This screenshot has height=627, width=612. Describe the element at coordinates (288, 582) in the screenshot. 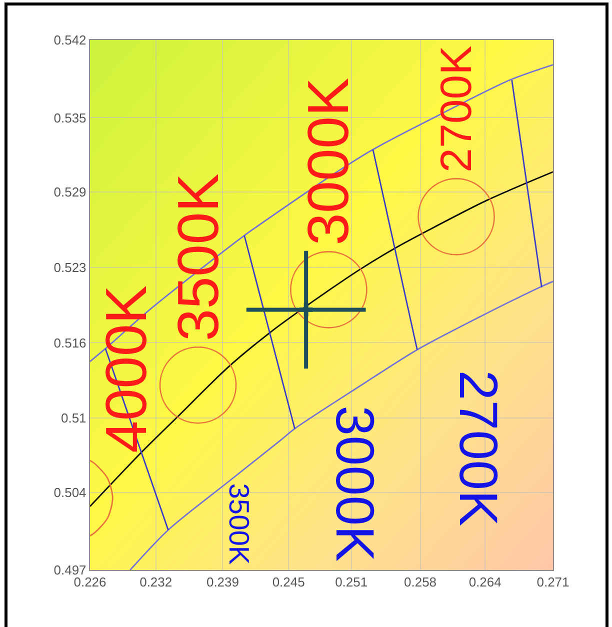

I see `x-tick-label: 0.245` at that location.